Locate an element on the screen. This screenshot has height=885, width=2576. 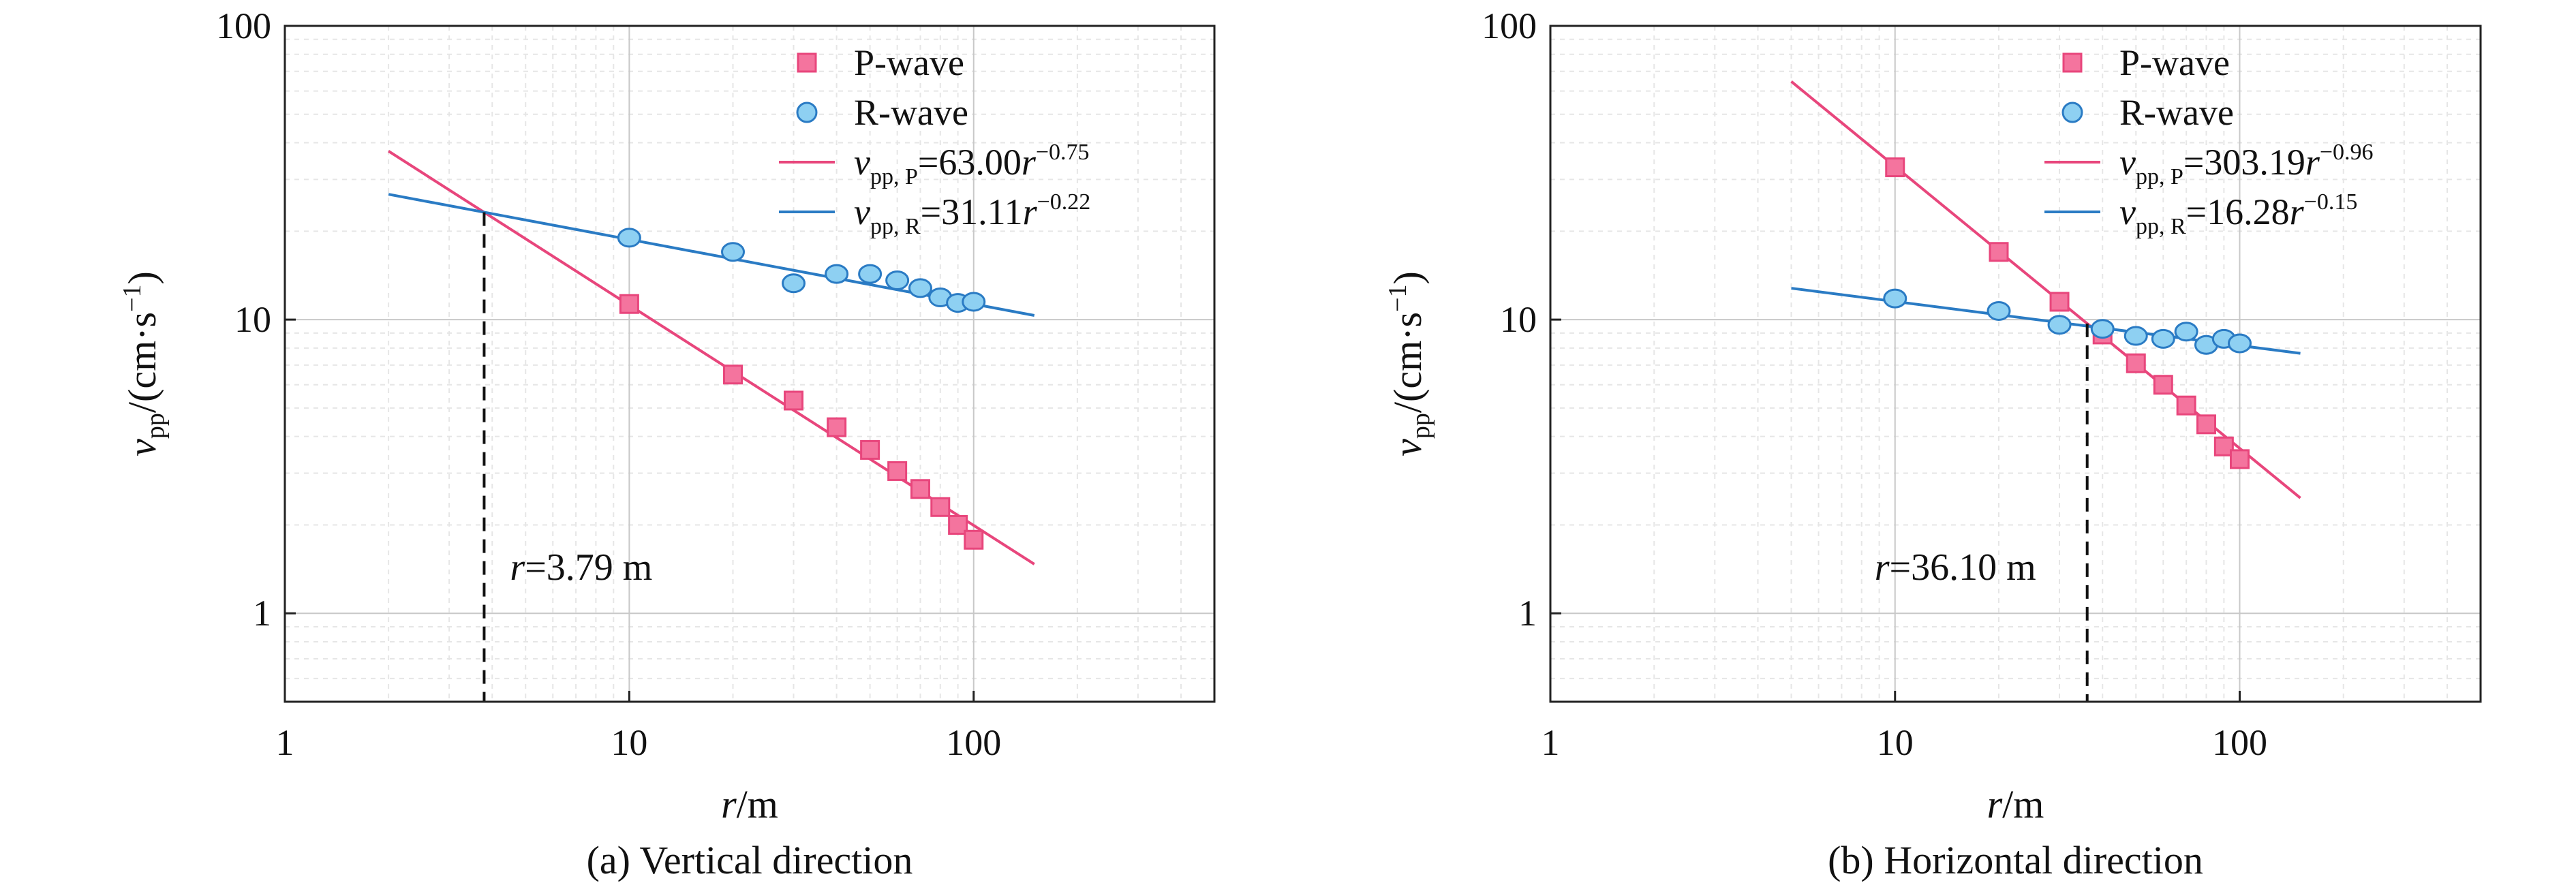
legend-item-fit-r: vpp, R=31.11r−0.22 is located at coordinates (934, 214).